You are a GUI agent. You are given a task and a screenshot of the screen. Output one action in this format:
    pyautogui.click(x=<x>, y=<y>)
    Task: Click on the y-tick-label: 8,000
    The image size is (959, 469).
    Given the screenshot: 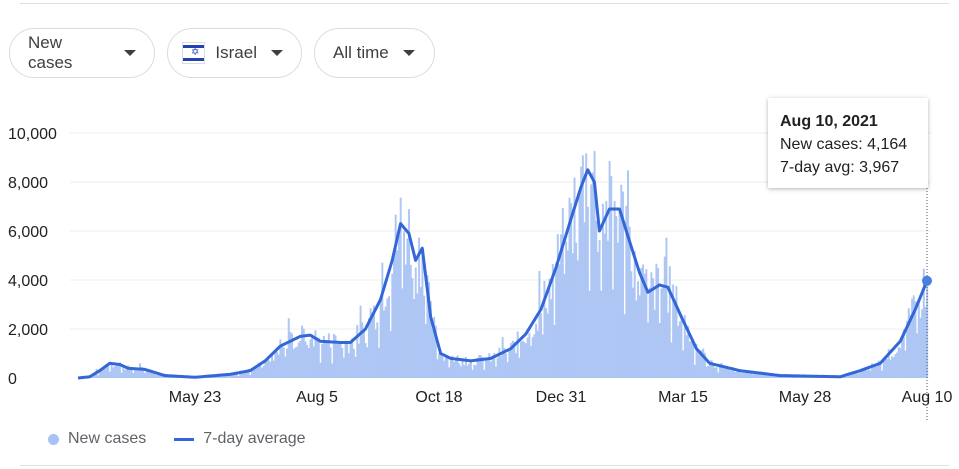 What is the action you would take?
    pyautogui.click(x=28, y=183)
    